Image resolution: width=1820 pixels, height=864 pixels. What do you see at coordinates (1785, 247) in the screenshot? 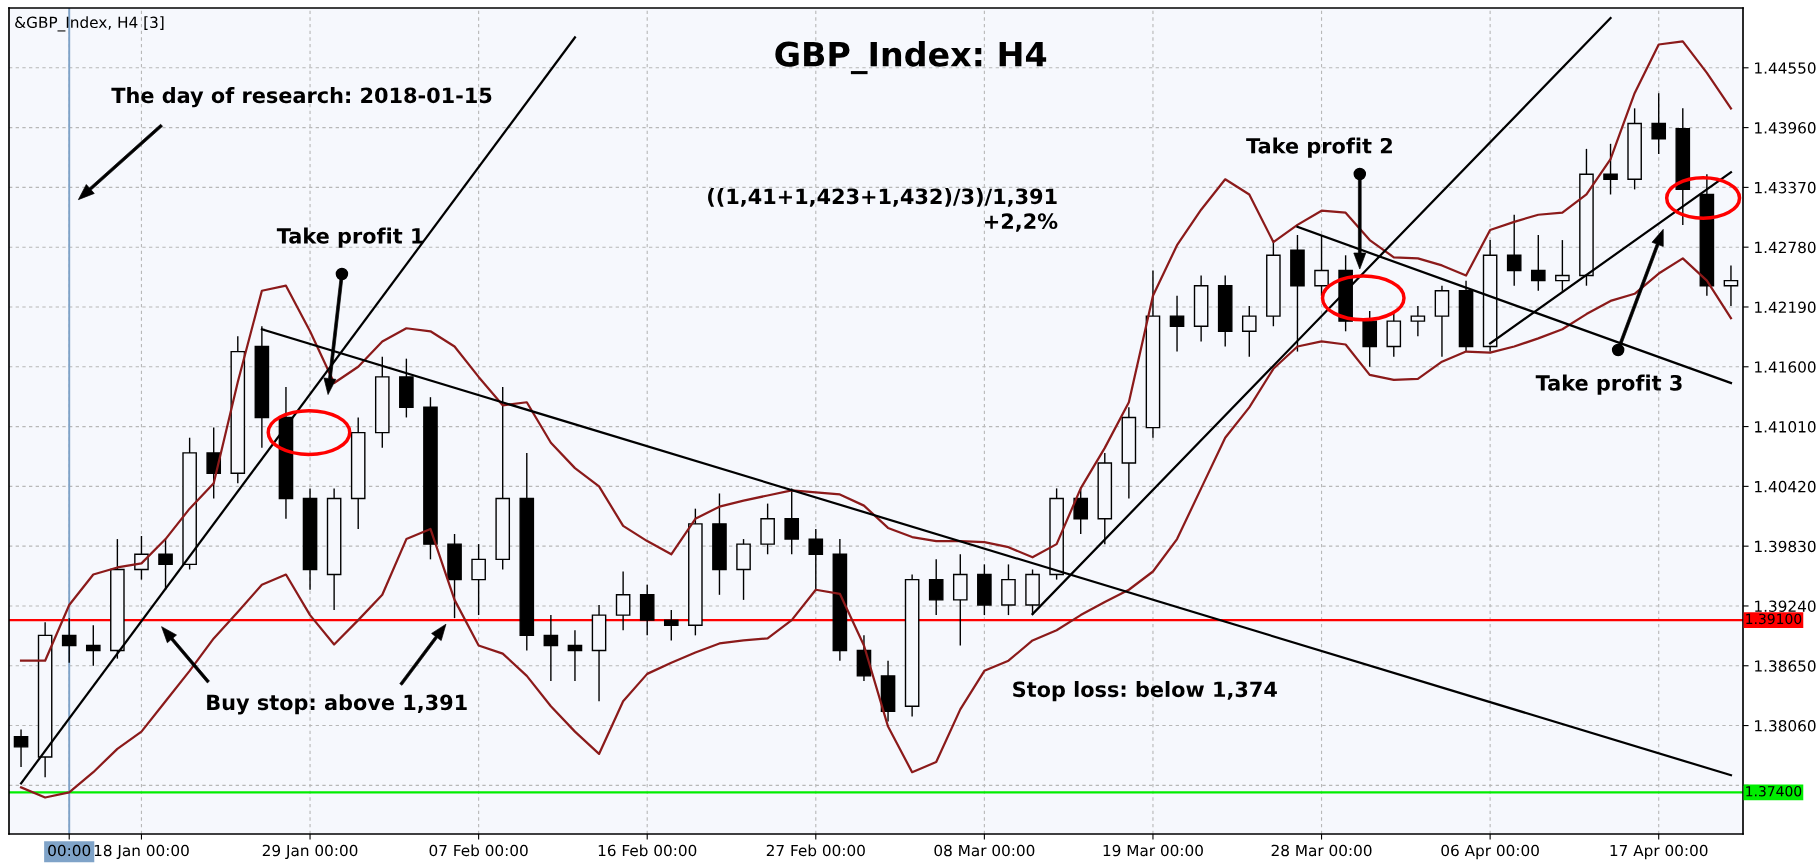
I see `y-tick-label: 1.42780` at bounding box center [1785, 247].